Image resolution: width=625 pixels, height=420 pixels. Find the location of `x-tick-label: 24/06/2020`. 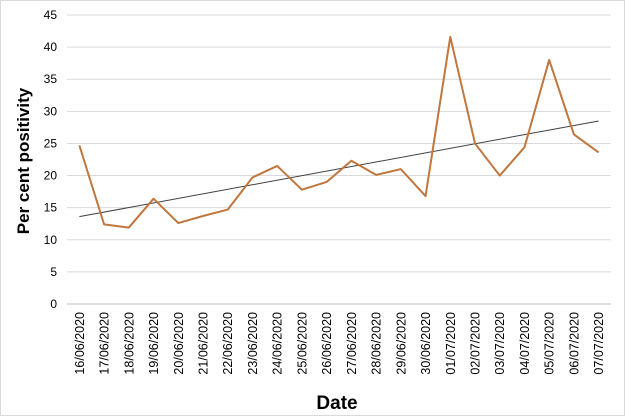

x-tick-label: 24/06/2020 is located at coordinates (278, 343).